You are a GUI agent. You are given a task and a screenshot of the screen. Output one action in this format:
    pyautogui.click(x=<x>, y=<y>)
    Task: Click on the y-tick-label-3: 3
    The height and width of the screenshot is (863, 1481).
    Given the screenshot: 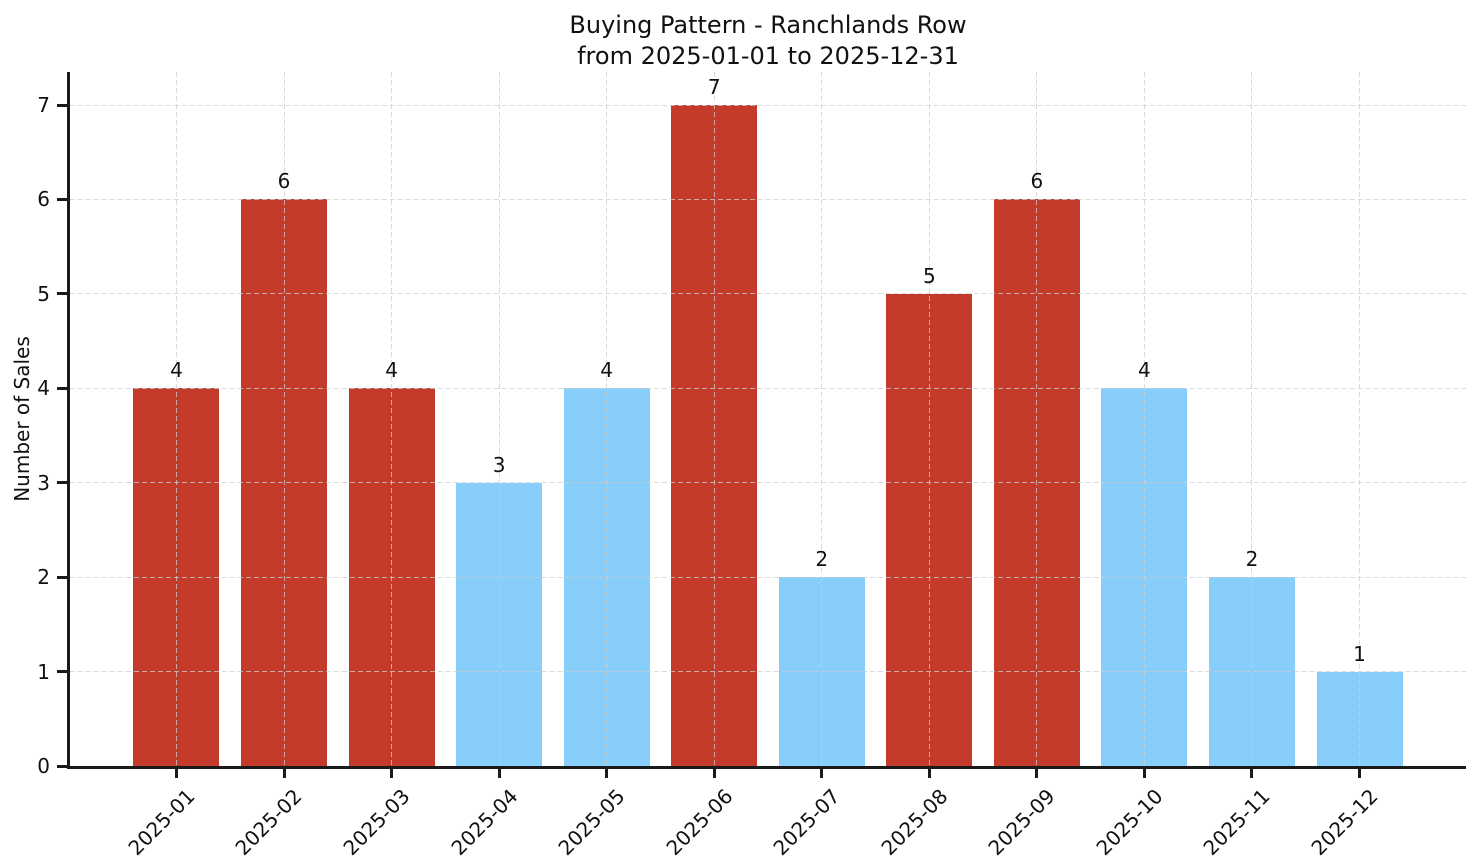 What is the action you would take?
    pyautogui.click(x=43, y=482)
    